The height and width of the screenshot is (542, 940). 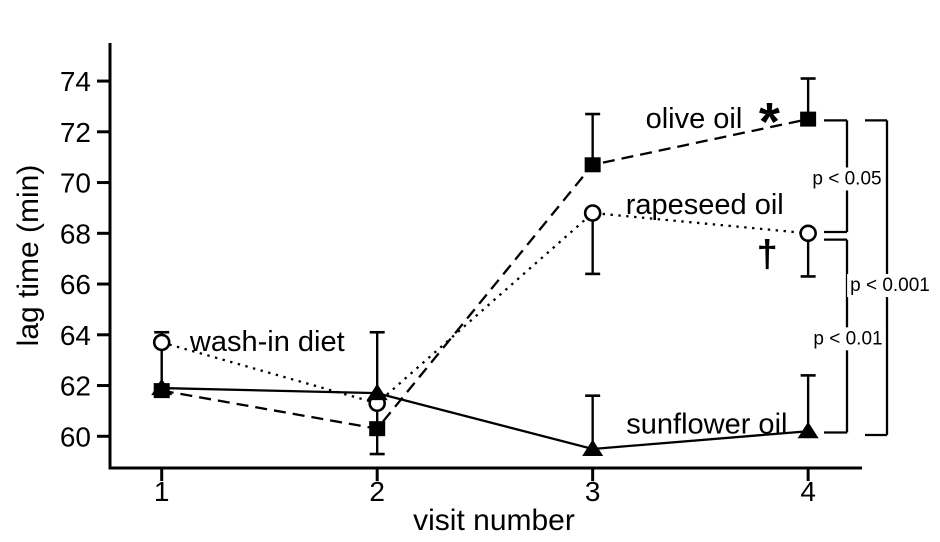 What do you see at coordinates (593, 491) in the screenshot?
I see `x-tick-label: 3` at bounding box center [593, 491].